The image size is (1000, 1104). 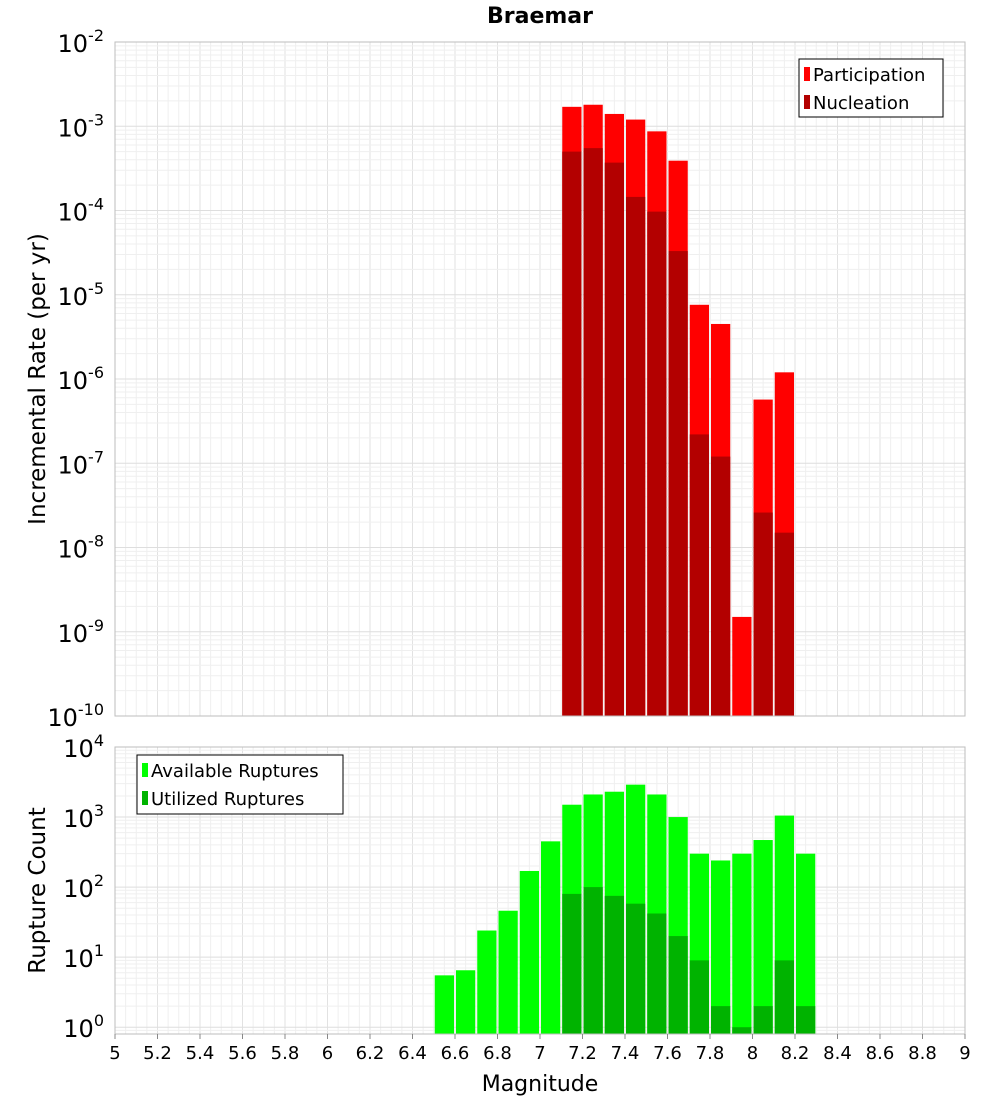 I want to click on x-tick-label: 6, so click(x=327, y=1053).